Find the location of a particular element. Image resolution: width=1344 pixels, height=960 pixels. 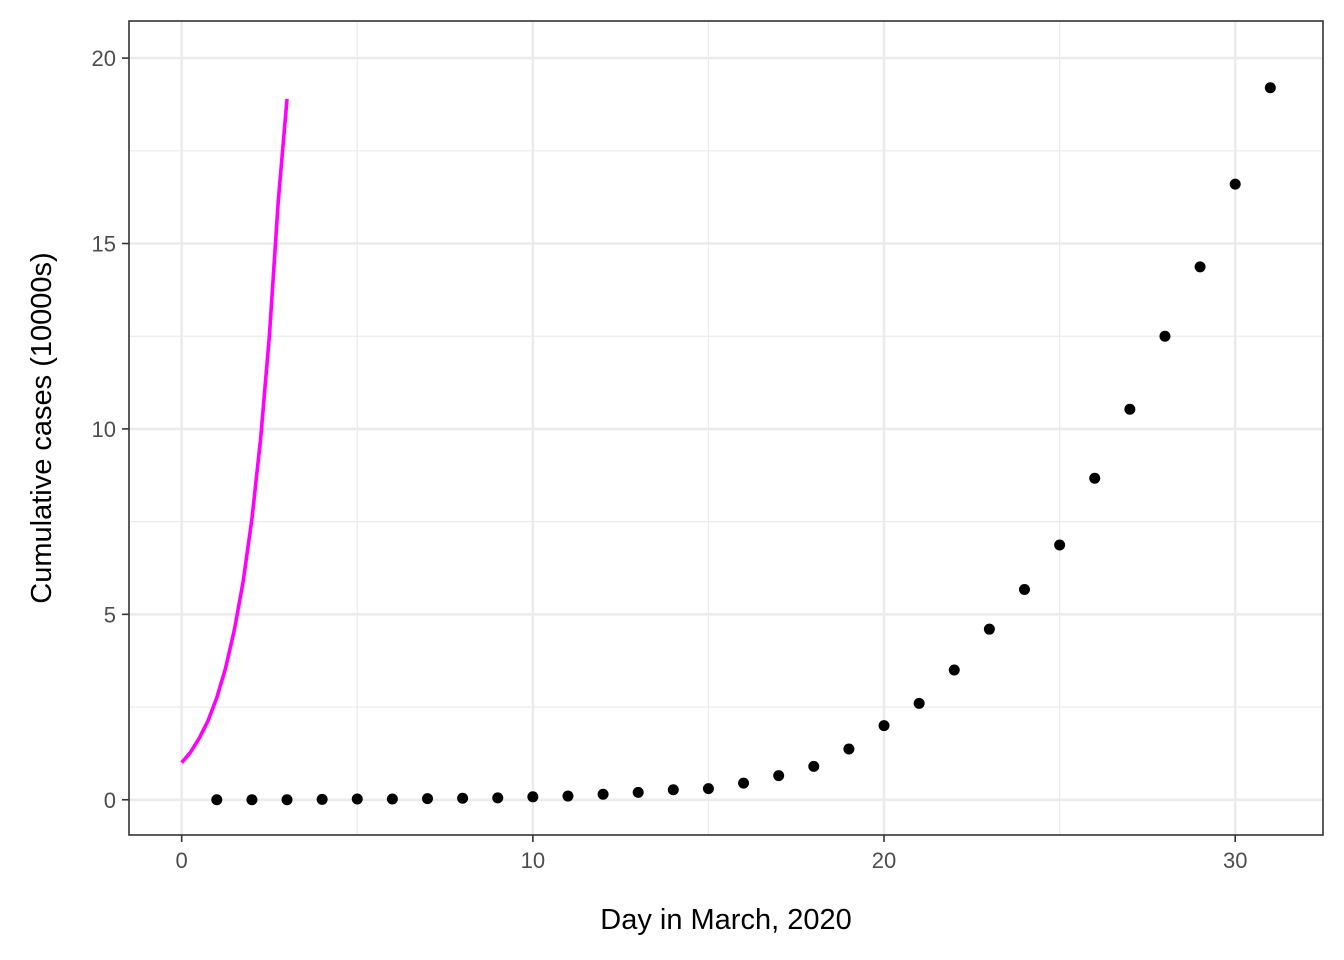

x-tick-label: 10 is located at coordinates (533, 860).